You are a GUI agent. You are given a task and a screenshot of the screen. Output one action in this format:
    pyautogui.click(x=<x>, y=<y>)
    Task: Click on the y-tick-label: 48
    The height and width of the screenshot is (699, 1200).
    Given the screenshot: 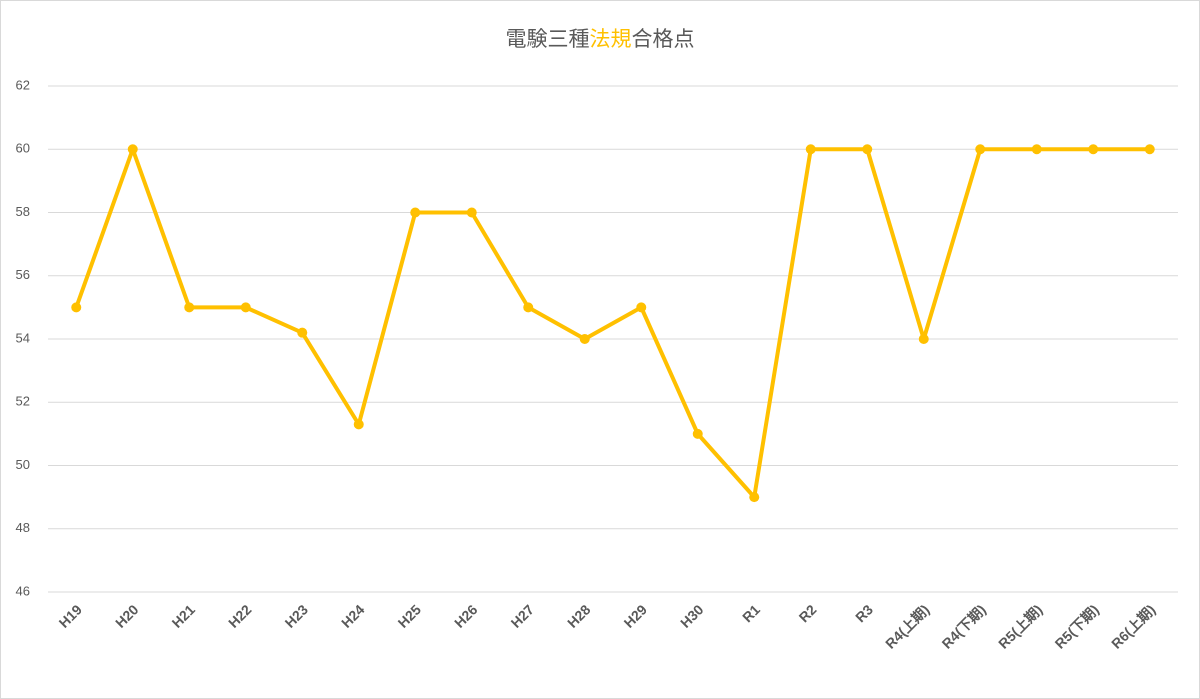 What is the action you would take?
    pyautogui.click(x=23, y=527)
    